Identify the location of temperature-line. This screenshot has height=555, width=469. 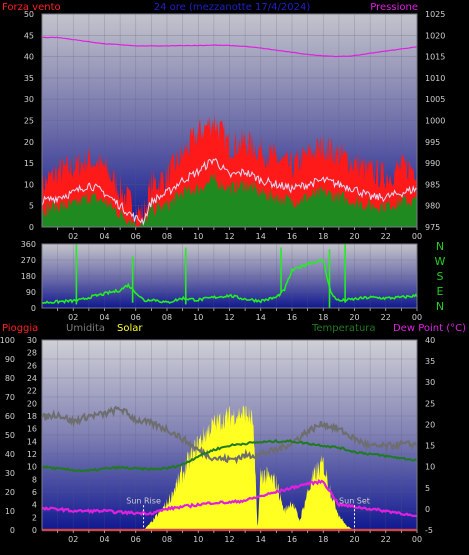
(229, 455).